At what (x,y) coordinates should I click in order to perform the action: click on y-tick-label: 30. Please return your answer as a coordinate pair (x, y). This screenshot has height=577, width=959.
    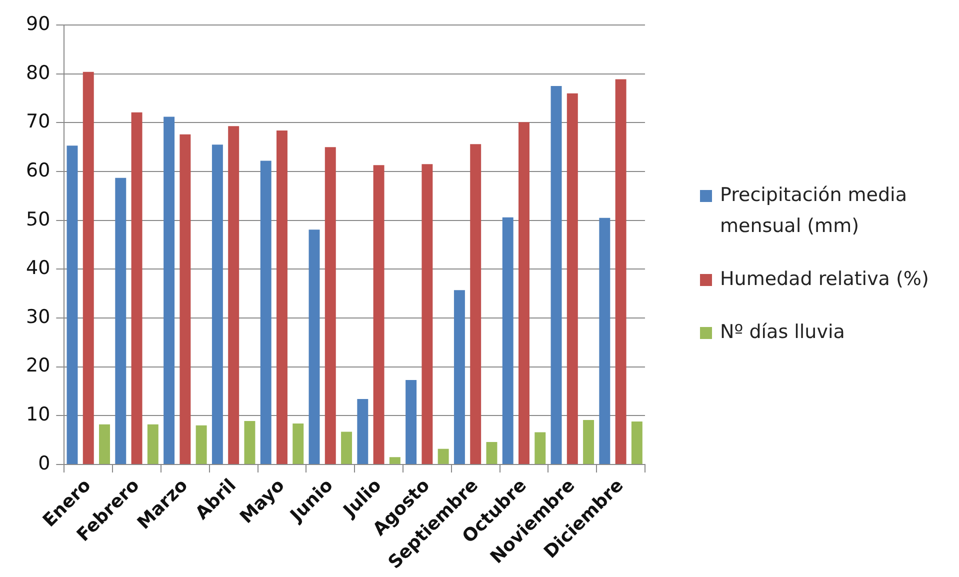
    Looking at the image, I should click on (38, 317).